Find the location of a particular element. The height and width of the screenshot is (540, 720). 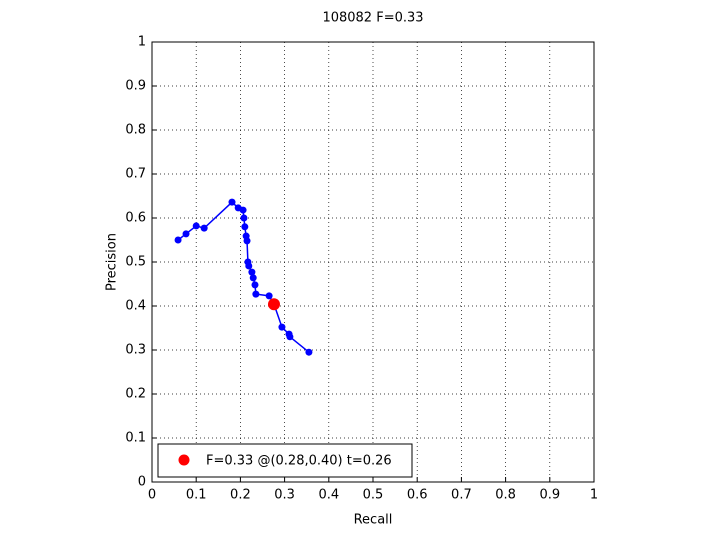

y-tick-label: 0.7 is located at coordinates (135, 174).